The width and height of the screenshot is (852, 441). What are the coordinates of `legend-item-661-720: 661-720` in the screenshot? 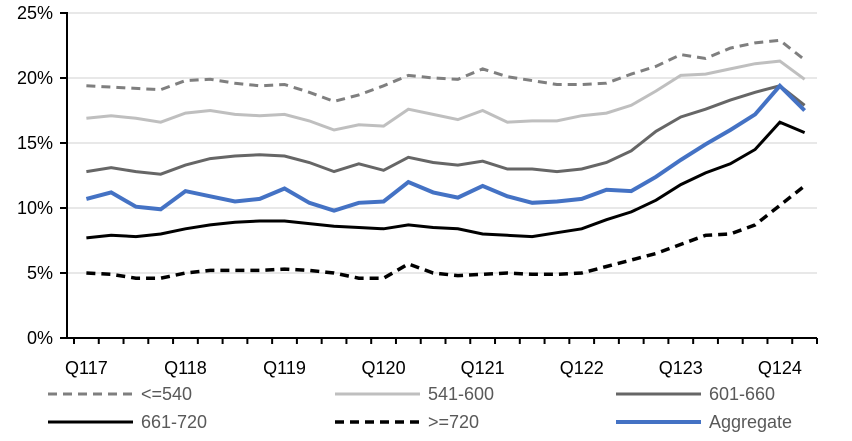 It's located at (127, 422).